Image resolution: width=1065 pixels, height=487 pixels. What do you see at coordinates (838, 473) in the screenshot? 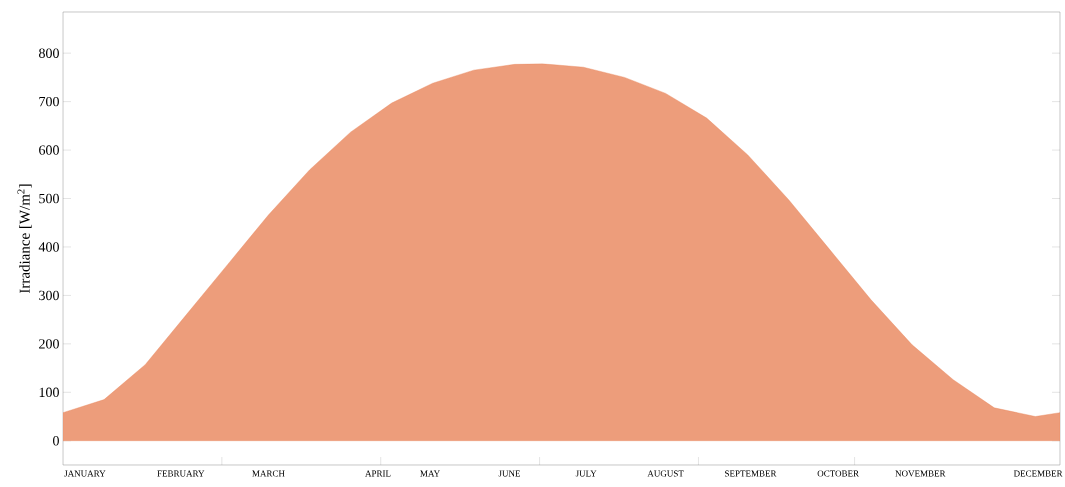
I see `x-tick-label: OCTOBER` at bounding box center [838, 473].